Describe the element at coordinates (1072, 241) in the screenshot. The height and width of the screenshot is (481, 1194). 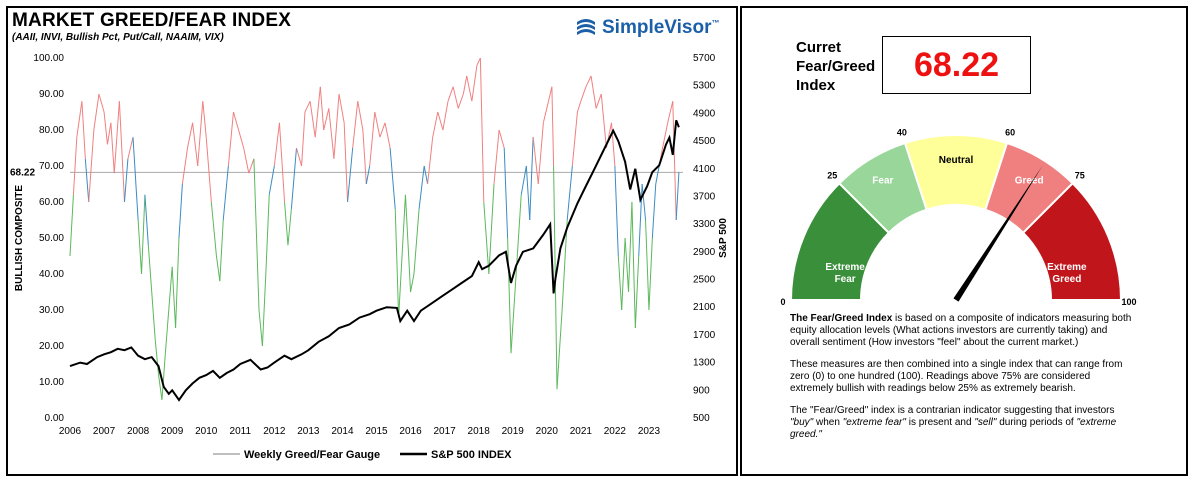
I see `gauge-segment` at that location.